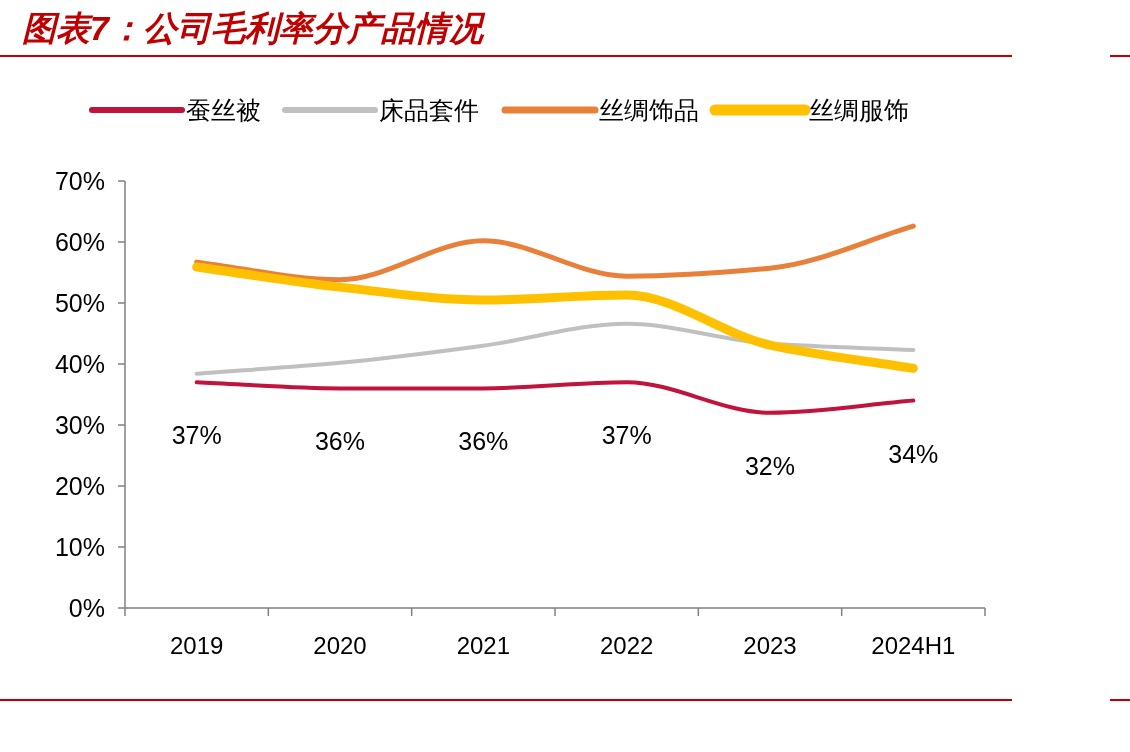 This screenshot has width=1130, height=752. Describe the element at coordinates (859, 110) in the screenshot. I see `legend-label: 丝绸服饰` at that location.